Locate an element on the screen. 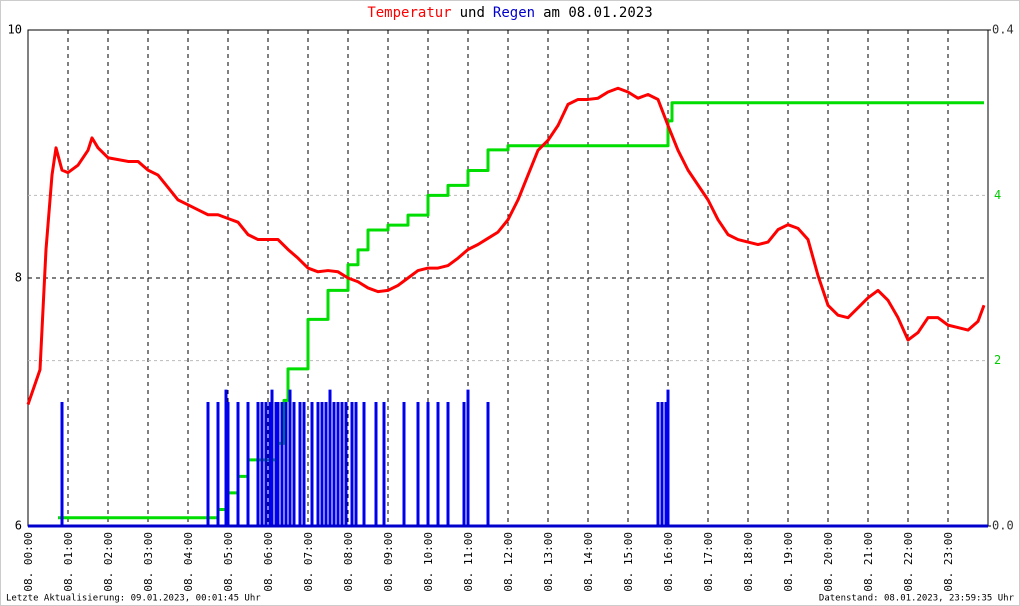  title-part: und is located at coordinates (472, 13).